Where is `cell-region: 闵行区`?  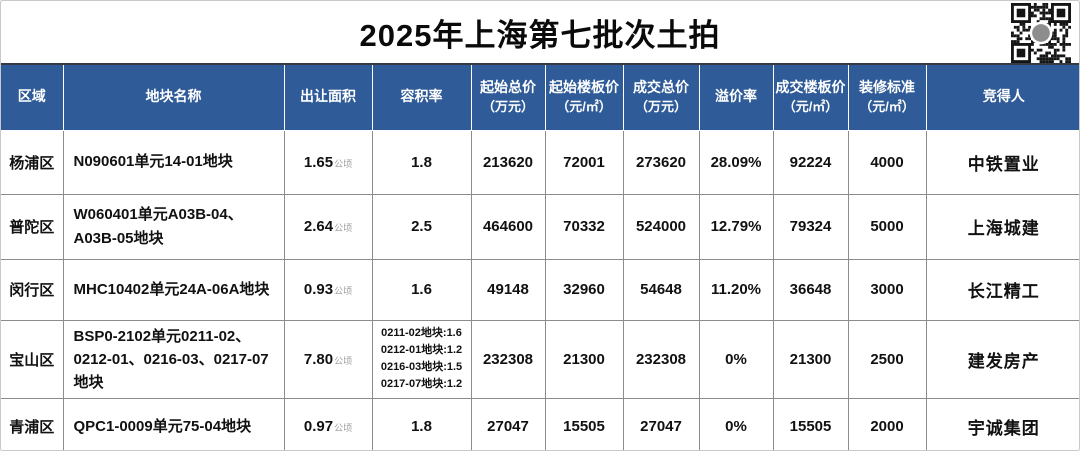 cell-region: 闵行区 is located at coordinates (32, 289).